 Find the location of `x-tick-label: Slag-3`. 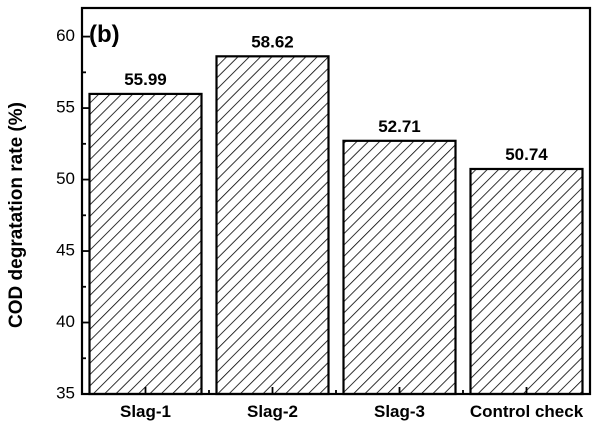

x-tick-label: Slag-3 is located at coordinates (399, 411).